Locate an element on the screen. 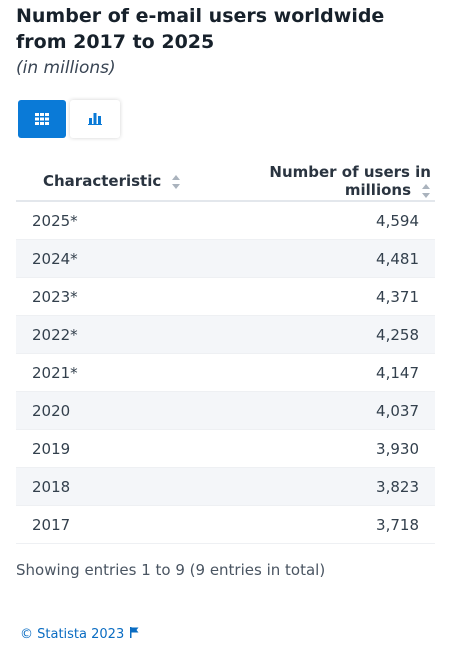 The image size is (450, 655). row-characteristic: 2018 is located at coordinates (109, 486).